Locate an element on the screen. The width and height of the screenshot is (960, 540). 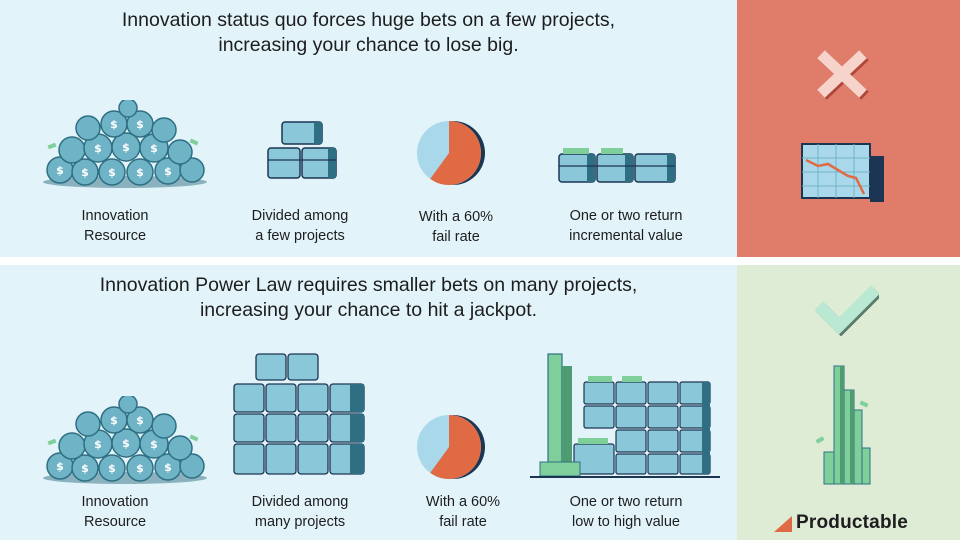
step-label: One or two return low to high value is located at coordinates (626, 512).